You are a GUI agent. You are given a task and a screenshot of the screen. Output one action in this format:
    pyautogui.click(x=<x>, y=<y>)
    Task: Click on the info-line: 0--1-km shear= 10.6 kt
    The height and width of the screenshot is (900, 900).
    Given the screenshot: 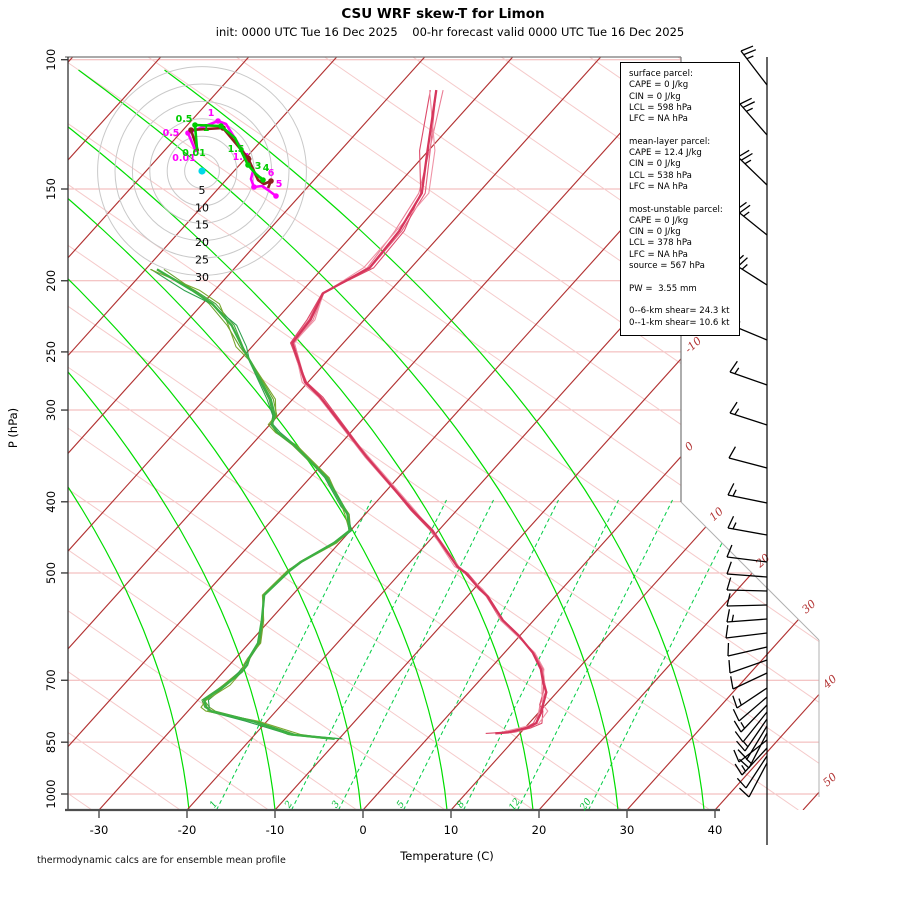 What is the action you would take?
    pyautogui.click(x=679, y=322)
    